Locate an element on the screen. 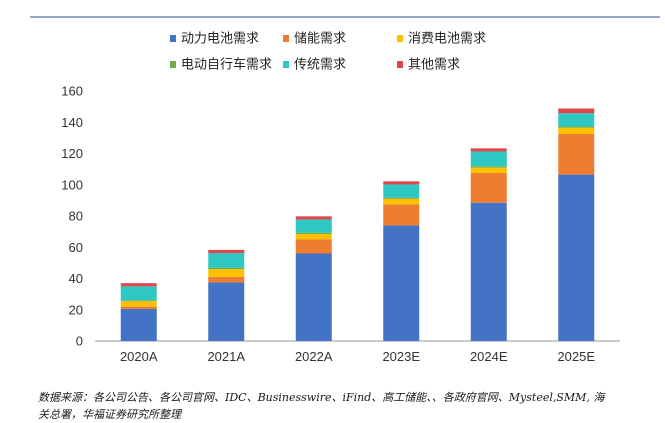  bar-stack-2025E is located at coordinates (576, 224).